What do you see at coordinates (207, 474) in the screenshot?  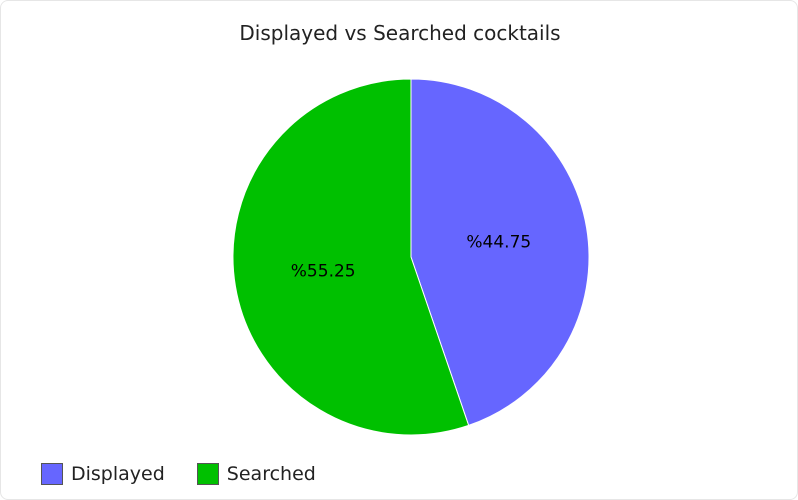 I see `legend-swatch-searched` at bounding box center [207, 474].